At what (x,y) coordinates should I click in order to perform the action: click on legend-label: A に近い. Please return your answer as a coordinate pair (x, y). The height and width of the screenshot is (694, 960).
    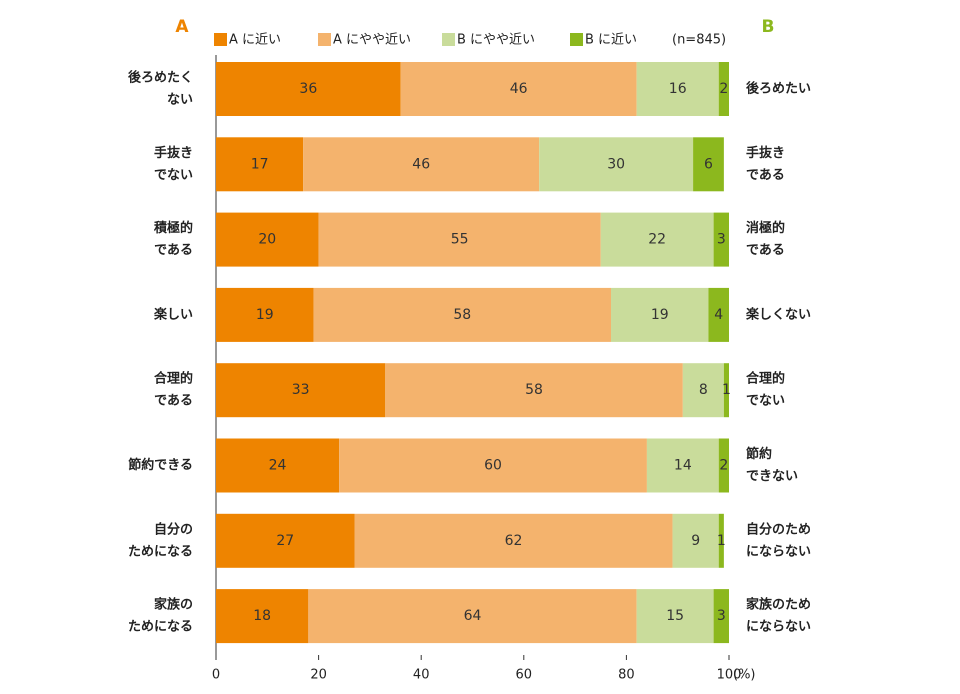
    Looking at the image, I should click on (255, 40).